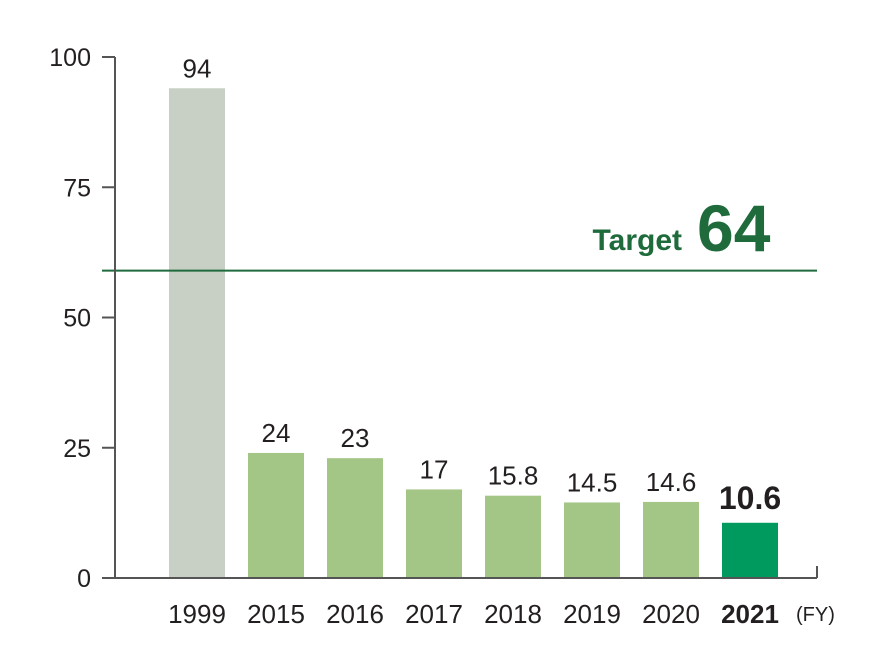 The height and width of the screenshot is (653, 880). I want to click on x-axis-labels: 1999 2015 2016 2017 2018 2019 2020 2021, so click(473, 614).